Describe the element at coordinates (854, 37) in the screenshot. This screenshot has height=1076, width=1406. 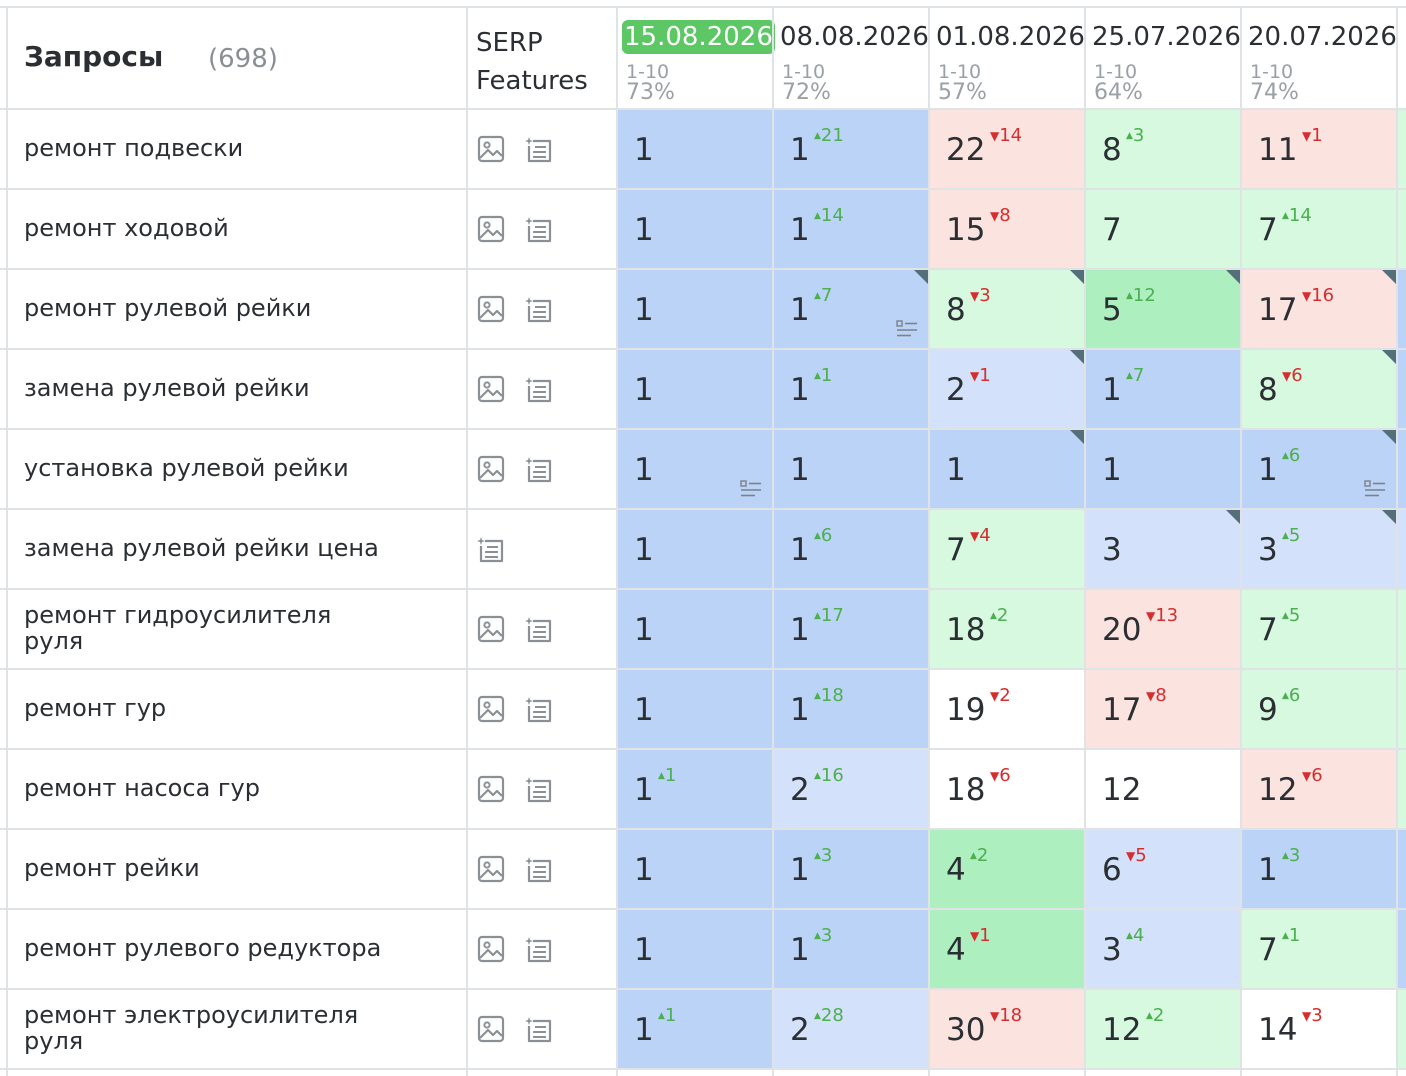
I see `column-date-1: 08.08.2026` at that location.